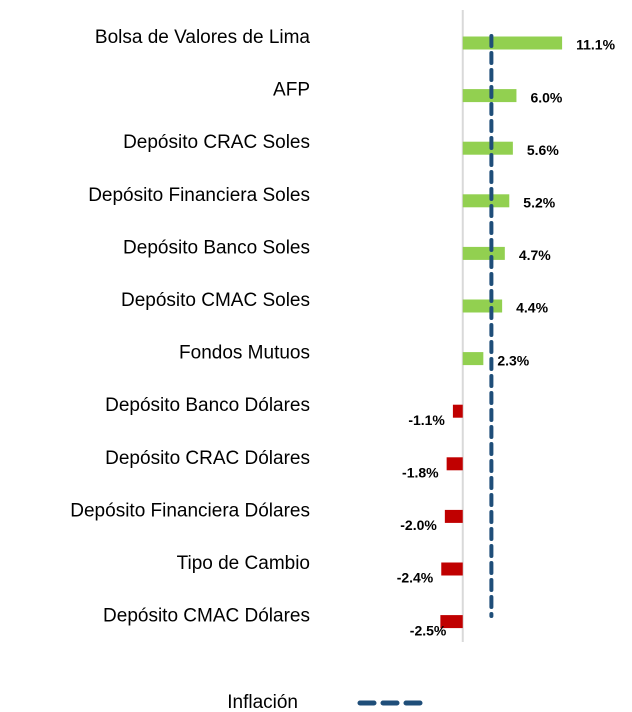 This screenshot has height=712, width=632. I want to click on category-label: Bolsa de Valores de Lima, so click(203, 37).